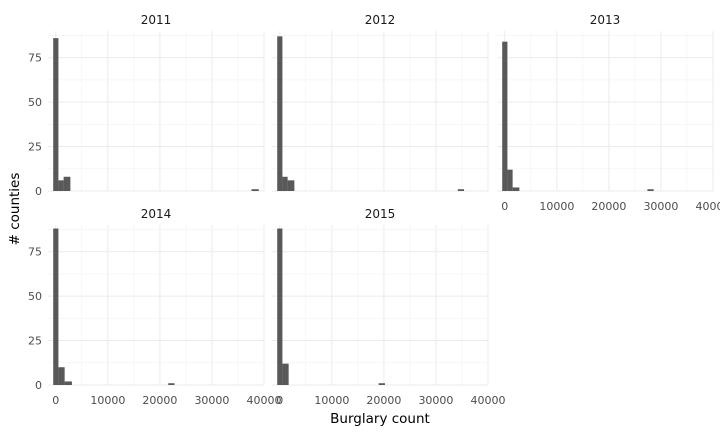  What do you see at coordinates (146, 105) in the screenshot?
I see `panel-2011: 2011 0 25 50 75` at bounding box center [146, 105].